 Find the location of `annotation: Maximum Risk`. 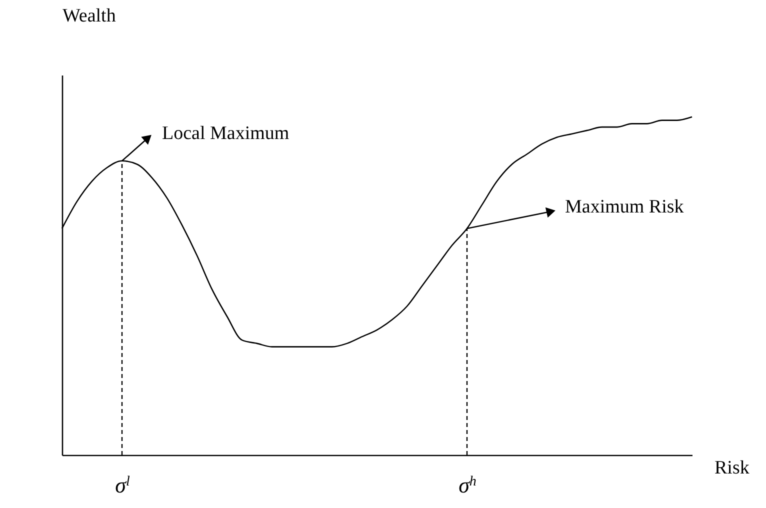

annotation: Maximum Risk is located at coordinates (624, 207).